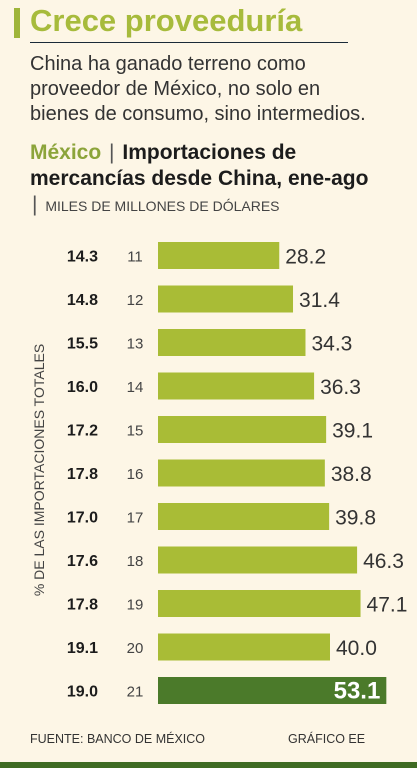  I want to click on share-label: 19.0, so click(82, 692).